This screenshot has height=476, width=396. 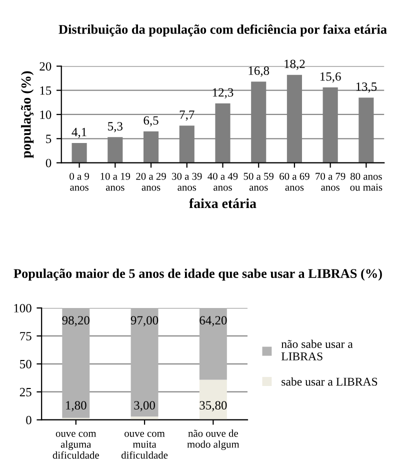 I want to click on x-tick-label: ouve com muita dificuldade, so click(x=144, y=445).